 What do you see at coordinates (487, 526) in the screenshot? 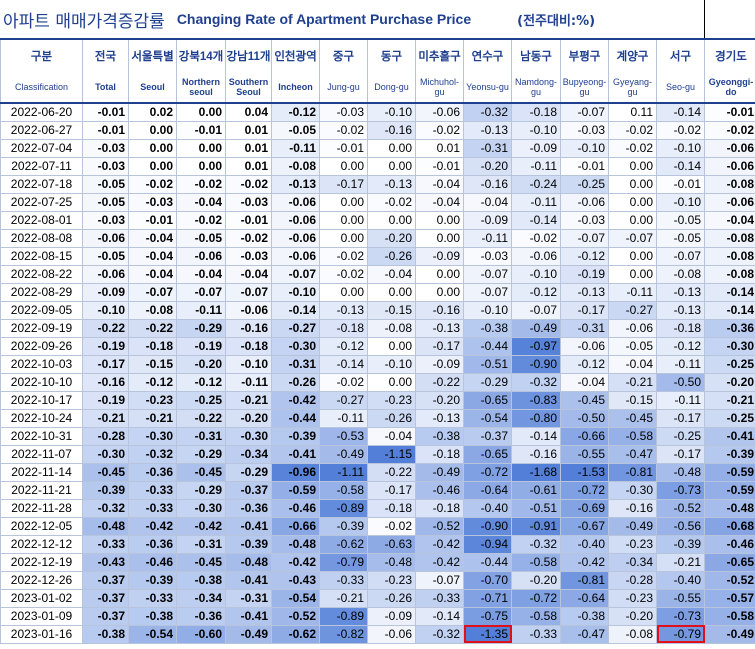
I see `cell-value: -0.90` at bounding box center [487, 526].